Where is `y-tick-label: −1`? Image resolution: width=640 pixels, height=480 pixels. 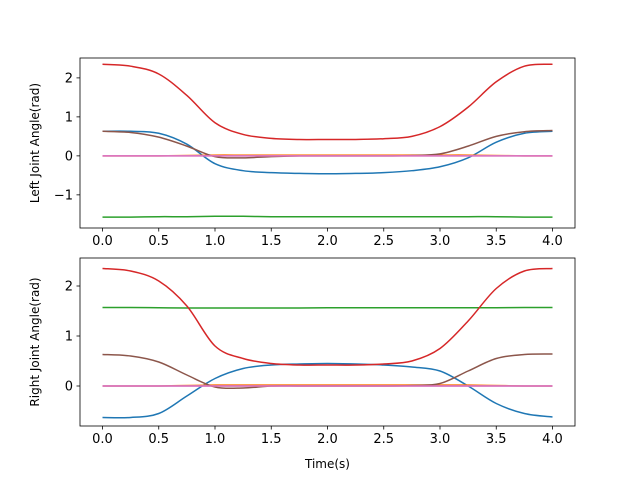 y-tick-label: −1 is located at coordinates (63, 195).